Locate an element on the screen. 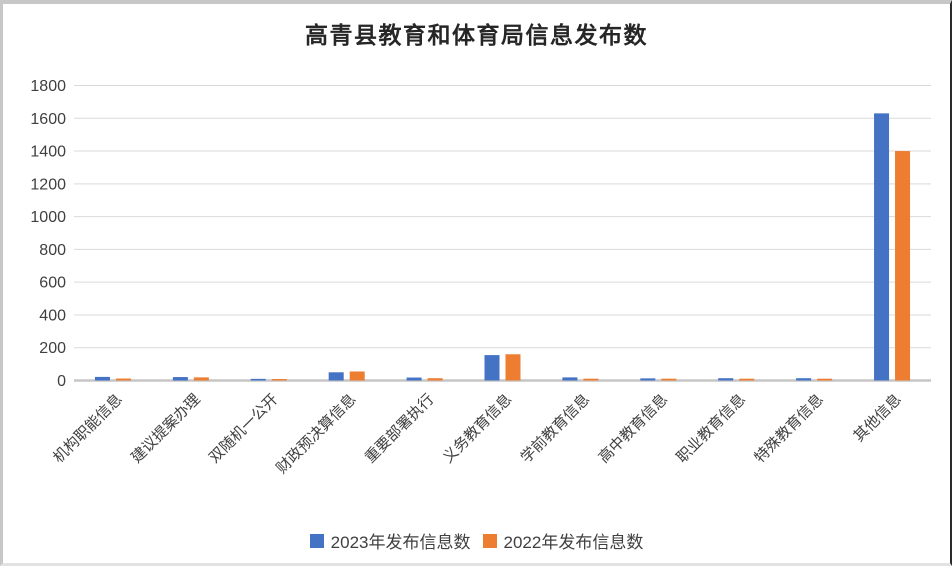 The width and height of the screenshot is (952, 566). y-tick-label: 400 is located at coordinates (52, 315).